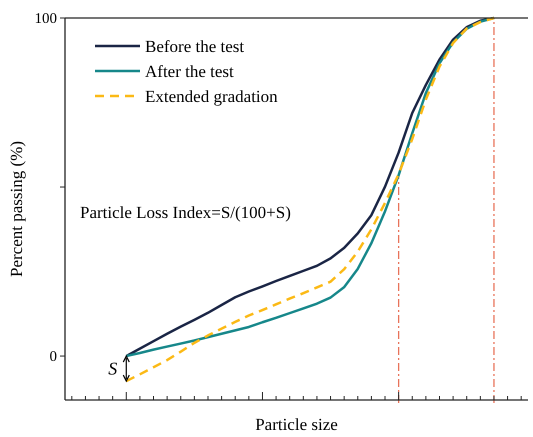  Describe the element at coordinates (53, 357) in the screenshot. I see `y-tick-label: 0` at that location.